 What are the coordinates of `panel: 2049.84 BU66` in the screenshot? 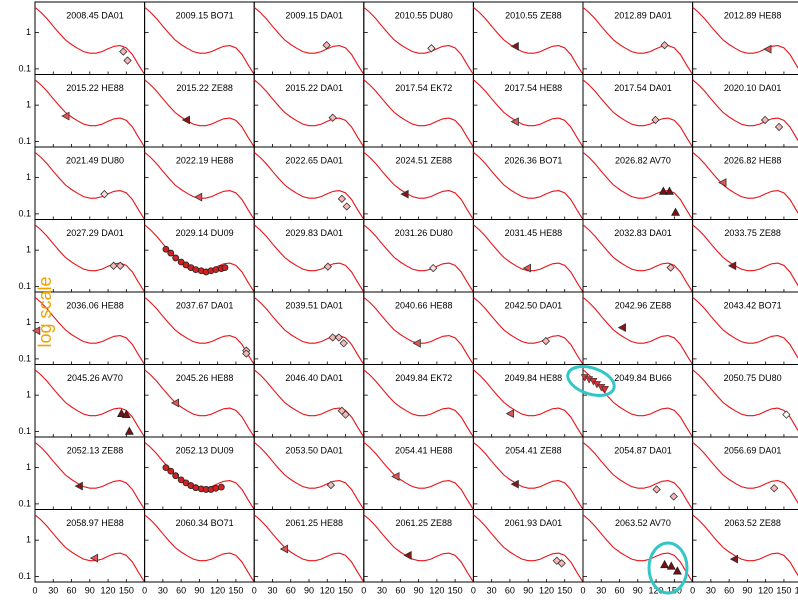 It's located at (637, 401).